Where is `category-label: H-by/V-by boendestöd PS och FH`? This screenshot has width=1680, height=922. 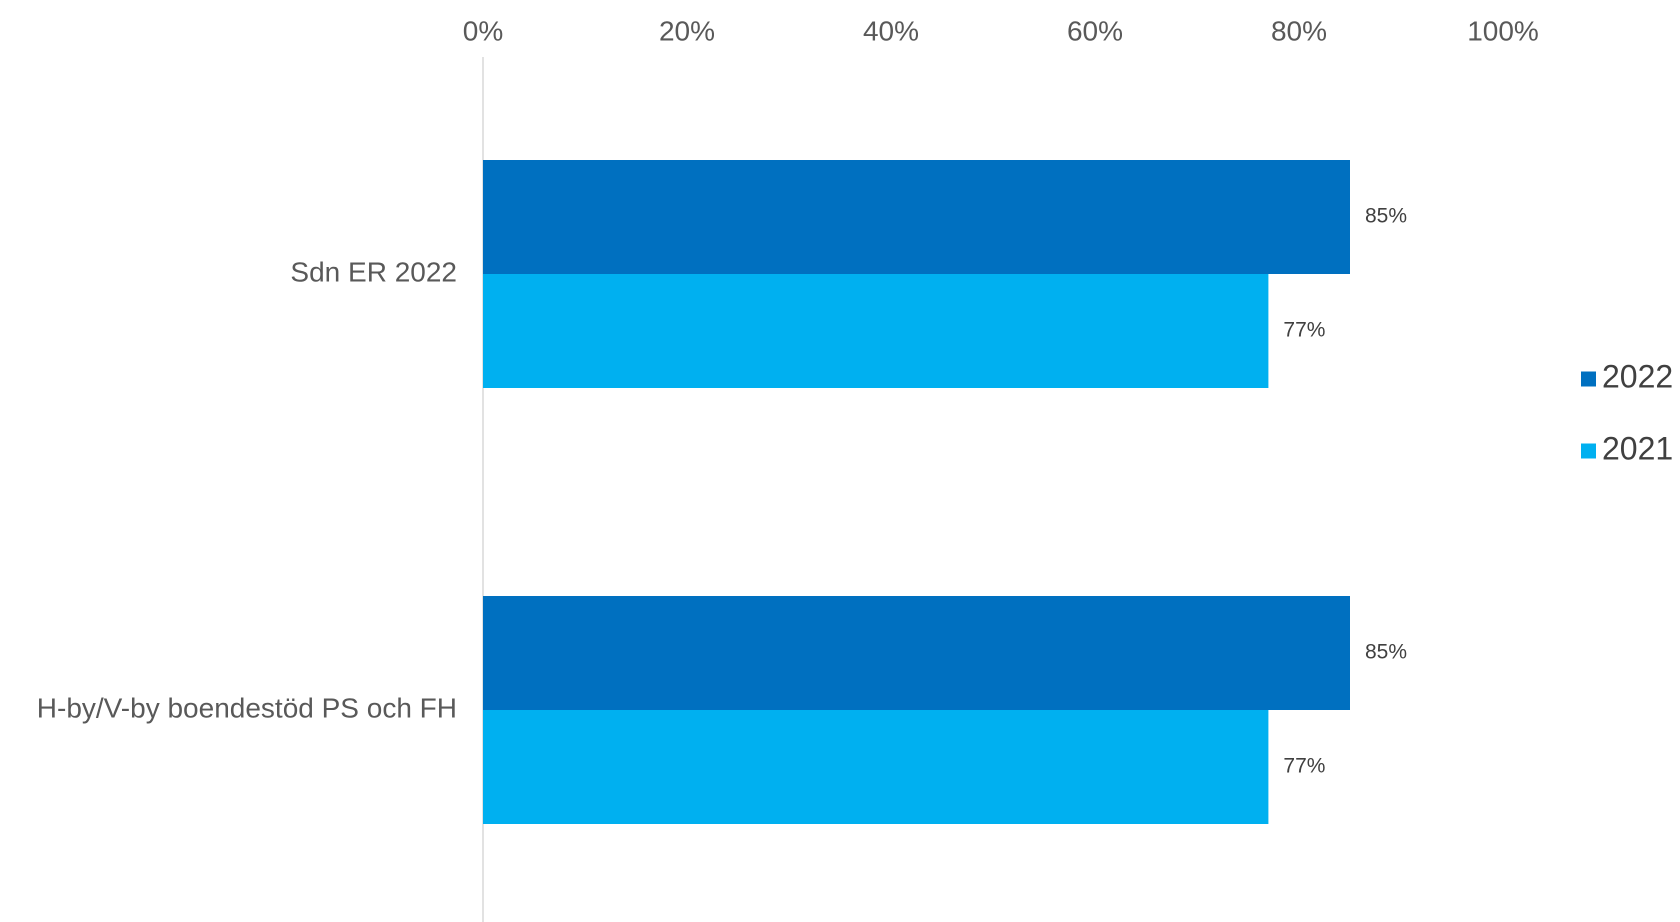 category-label: H-by/V-by boendestöd PS och FH is located at coordinates (247, 707).